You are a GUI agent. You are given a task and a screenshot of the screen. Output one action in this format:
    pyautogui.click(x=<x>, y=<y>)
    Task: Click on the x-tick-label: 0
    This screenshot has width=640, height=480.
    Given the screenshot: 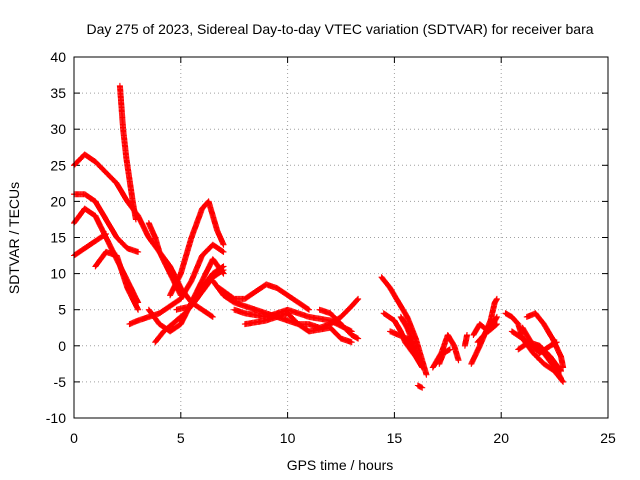 What is the action you would take?
    pyautogui.click(x=74, y=438)
    